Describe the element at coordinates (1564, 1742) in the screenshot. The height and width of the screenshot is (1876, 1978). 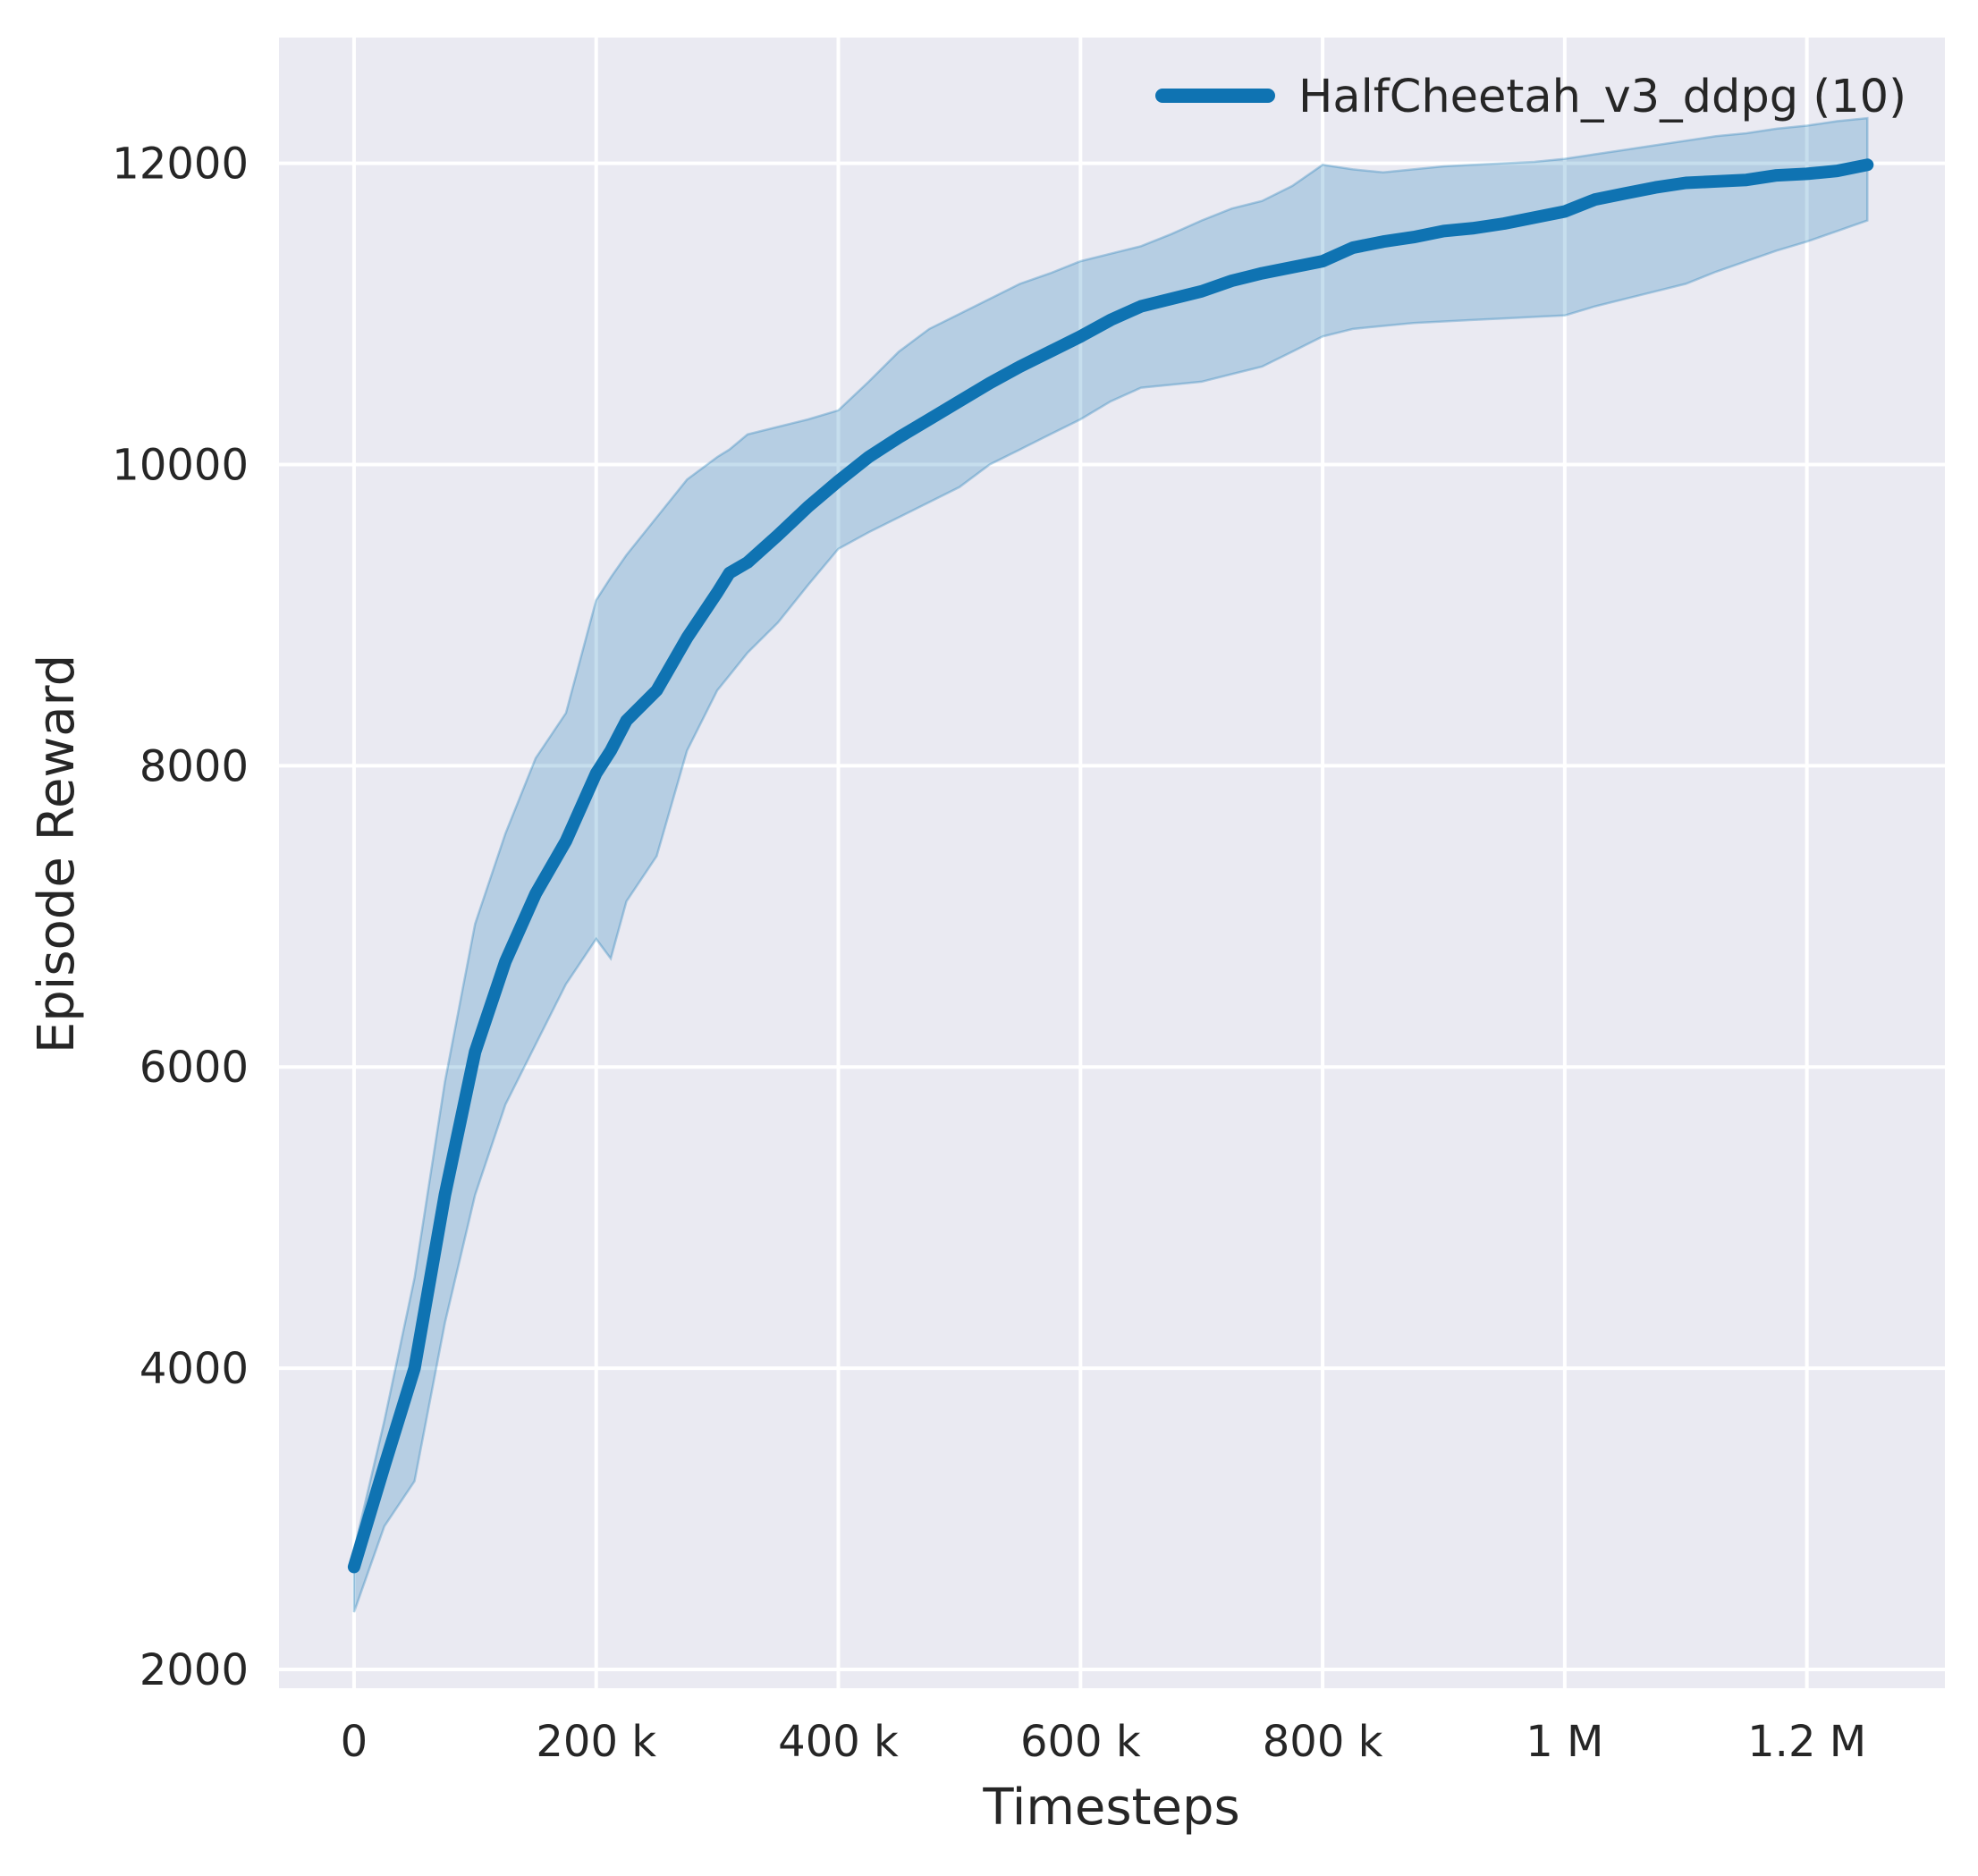
I see `x-tick-label: 1 M` at that location.